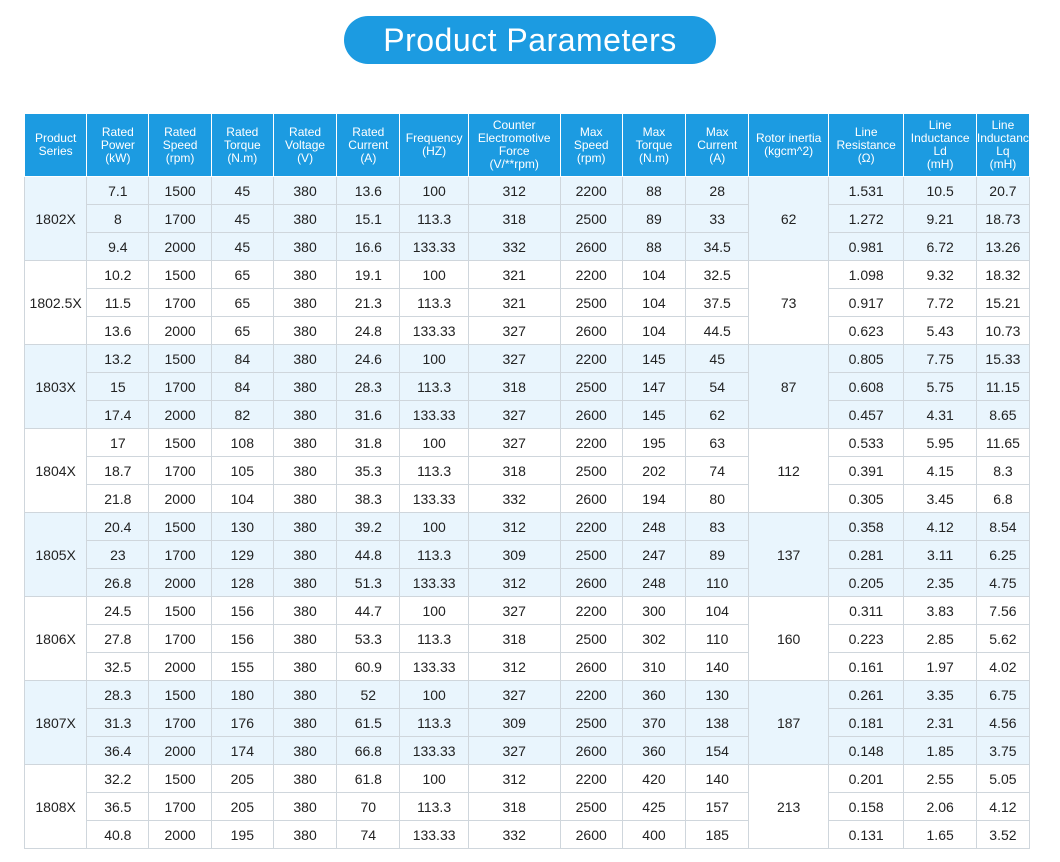  I want to click on value-cell: 0.181, so click(866, 722).